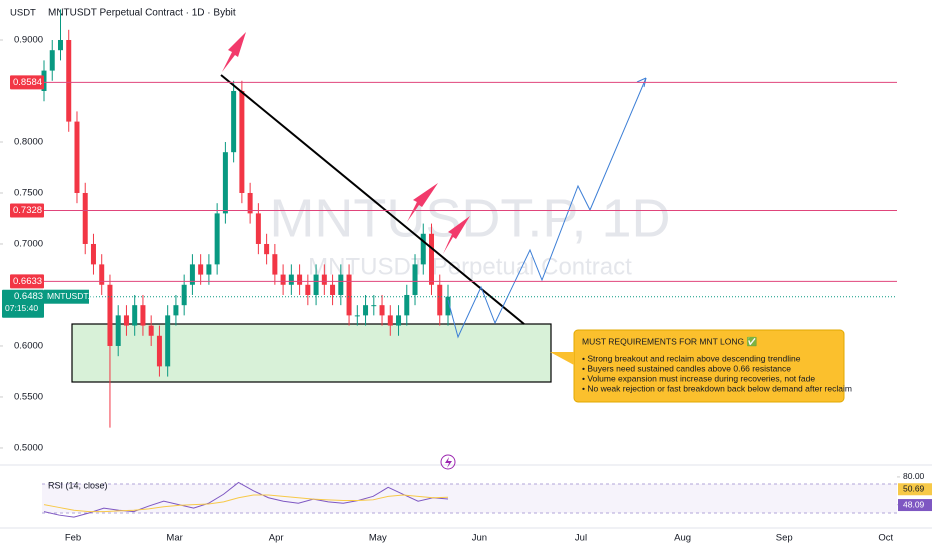  Describe the element at coordinates (581, 538) in the screenshot. I see `x-tick-label: Jul` at that location.